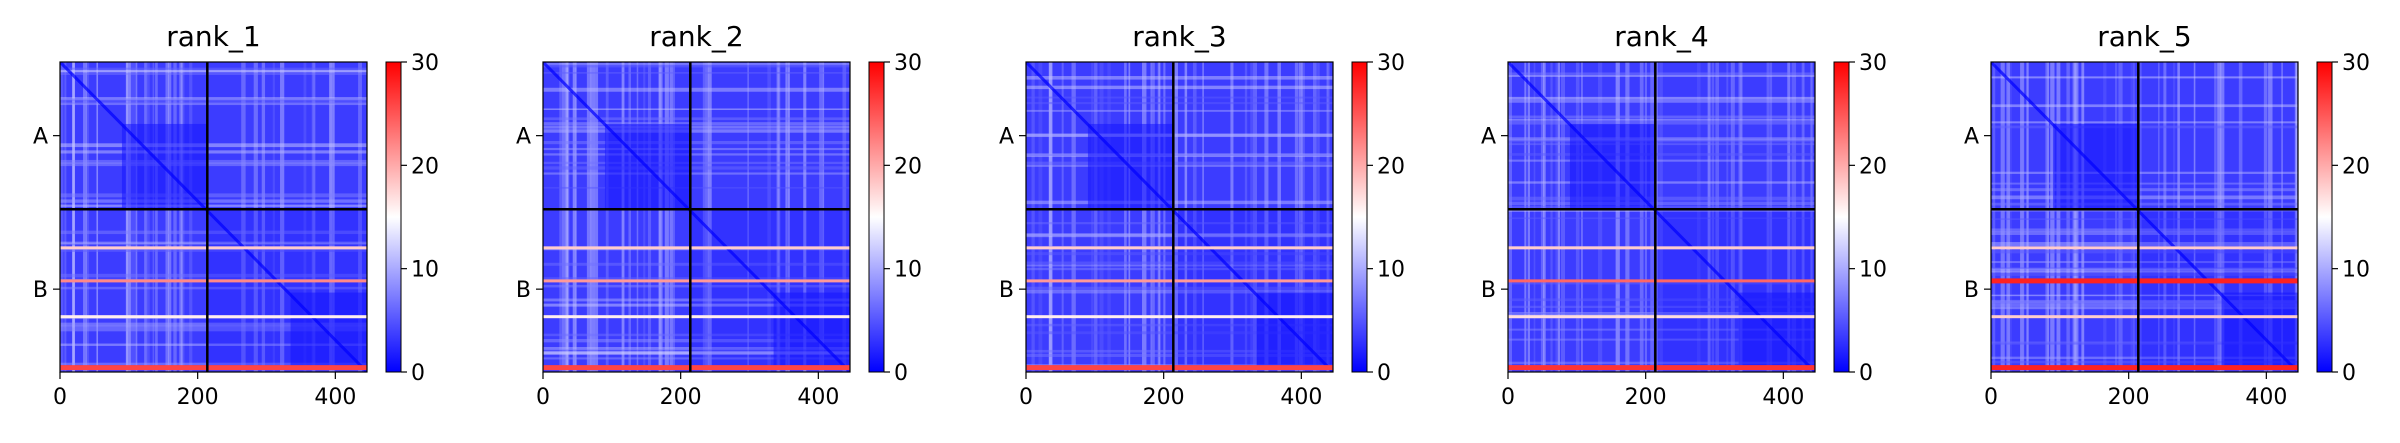 The image size is (2400, 443). What do you see at coordinates (2144, 217) in the screenshot?
I see `heatmap-body` at bounding box center [2144, 217].